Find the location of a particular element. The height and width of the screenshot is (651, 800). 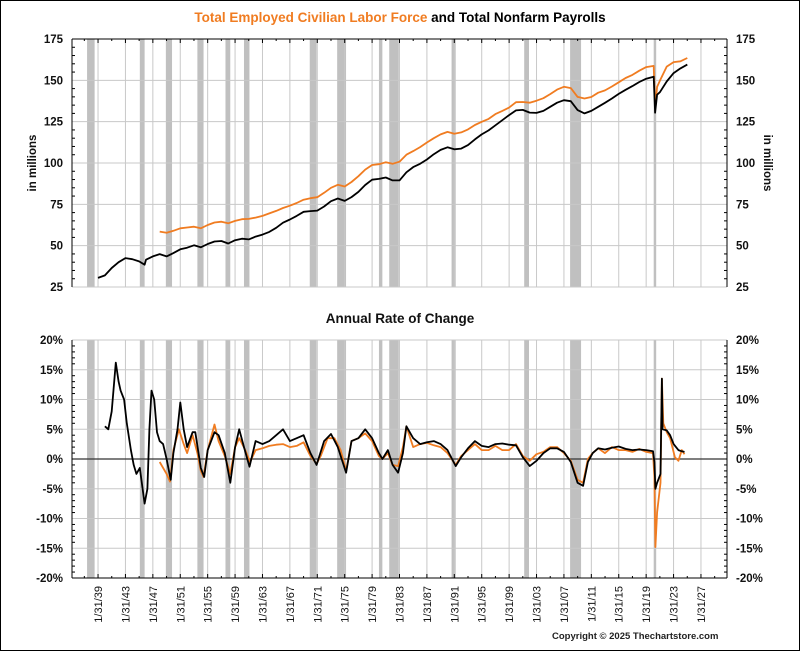

bottom-ytick-label-right: 5% is located at coordinates (744, 430).